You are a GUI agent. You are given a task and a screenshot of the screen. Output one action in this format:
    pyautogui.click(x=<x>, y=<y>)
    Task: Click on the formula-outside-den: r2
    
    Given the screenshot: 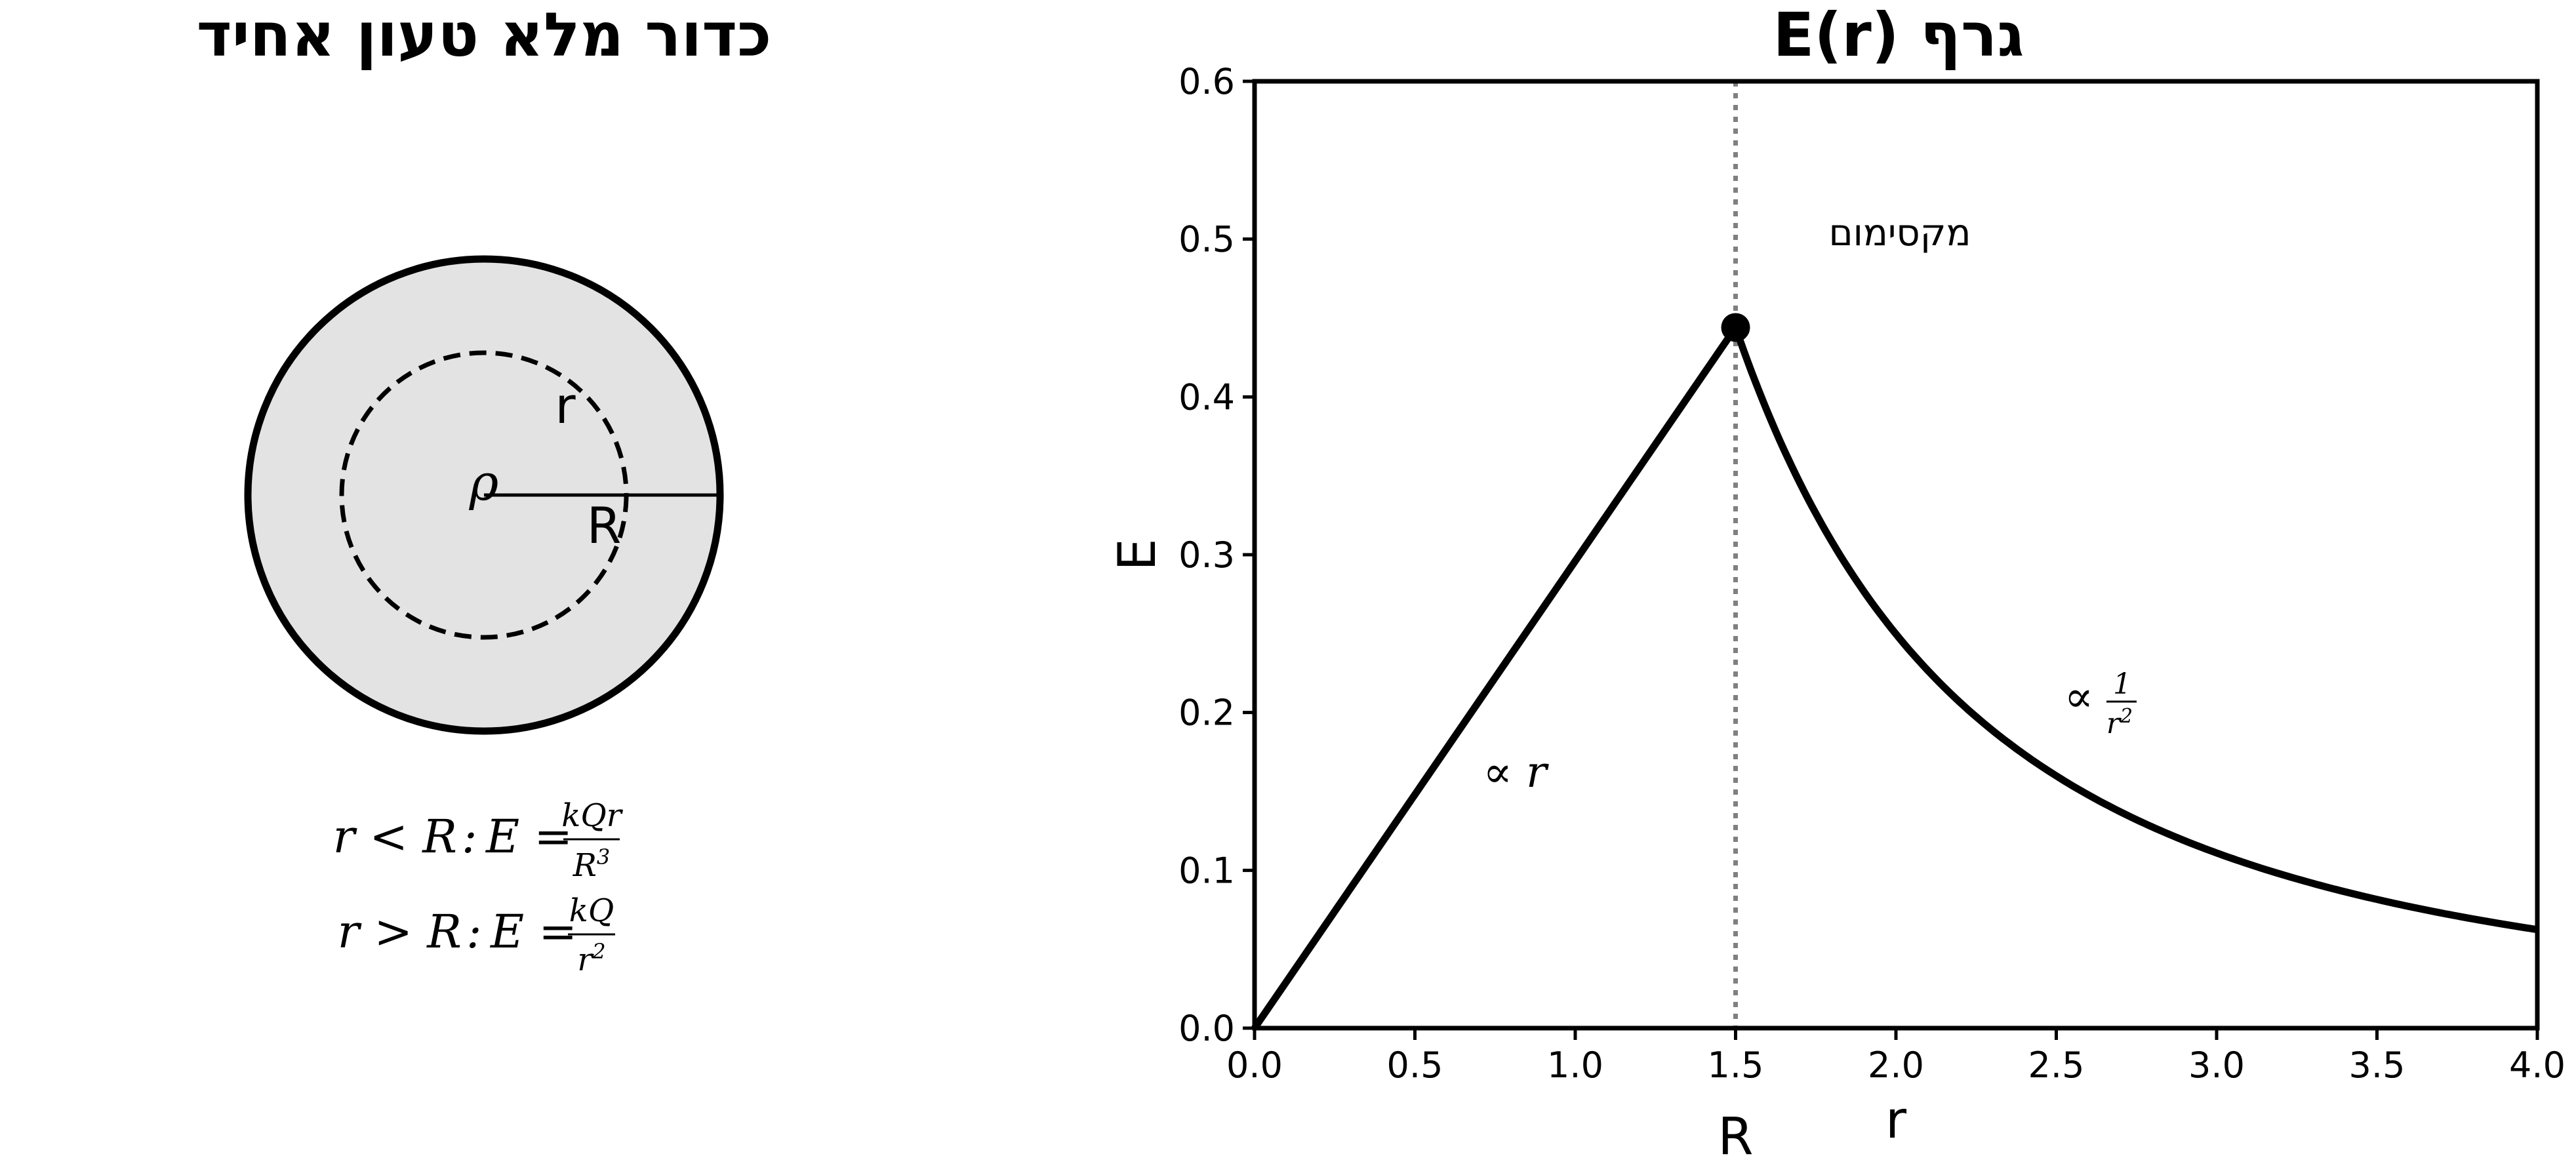 What is the action you would take?
    pyautogui.click(x=591, y=959)
    